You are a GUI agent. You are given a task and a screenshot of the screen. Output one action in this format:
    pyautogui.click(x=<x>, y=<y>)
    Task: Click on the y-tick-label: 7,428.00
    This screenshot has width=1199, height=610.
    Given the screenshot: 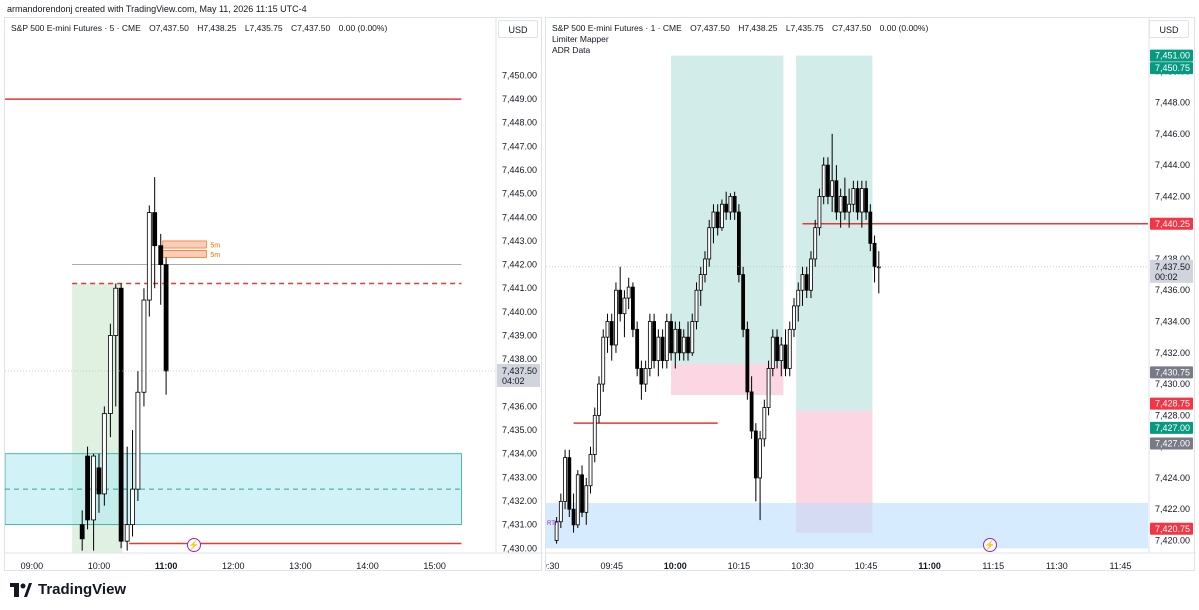 What is the action you would take?
    pyautogui.click(x=1172, y=415)
    